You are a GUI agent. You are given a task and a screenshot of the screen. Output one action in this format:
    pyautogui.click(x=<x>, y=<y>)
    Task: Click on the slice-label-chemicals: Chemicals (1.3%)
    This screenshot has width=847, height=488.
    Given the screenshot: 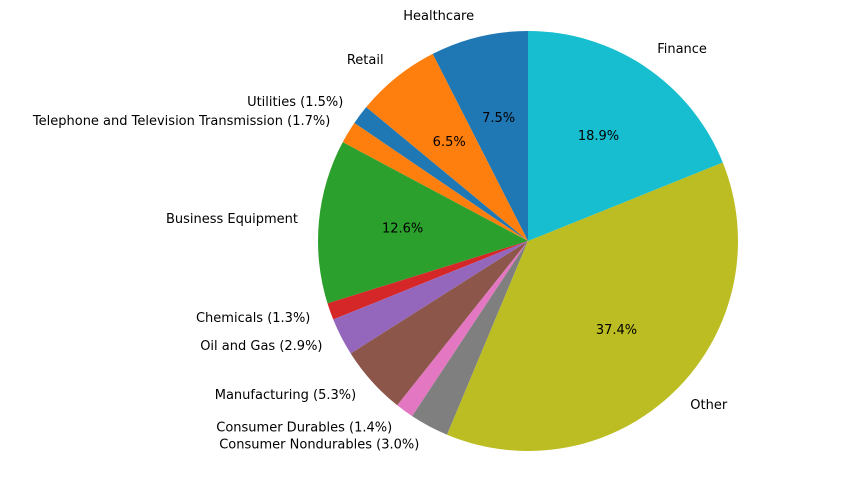 What is the action you would take?
    pyautogui.click(x=253, y=318)
    